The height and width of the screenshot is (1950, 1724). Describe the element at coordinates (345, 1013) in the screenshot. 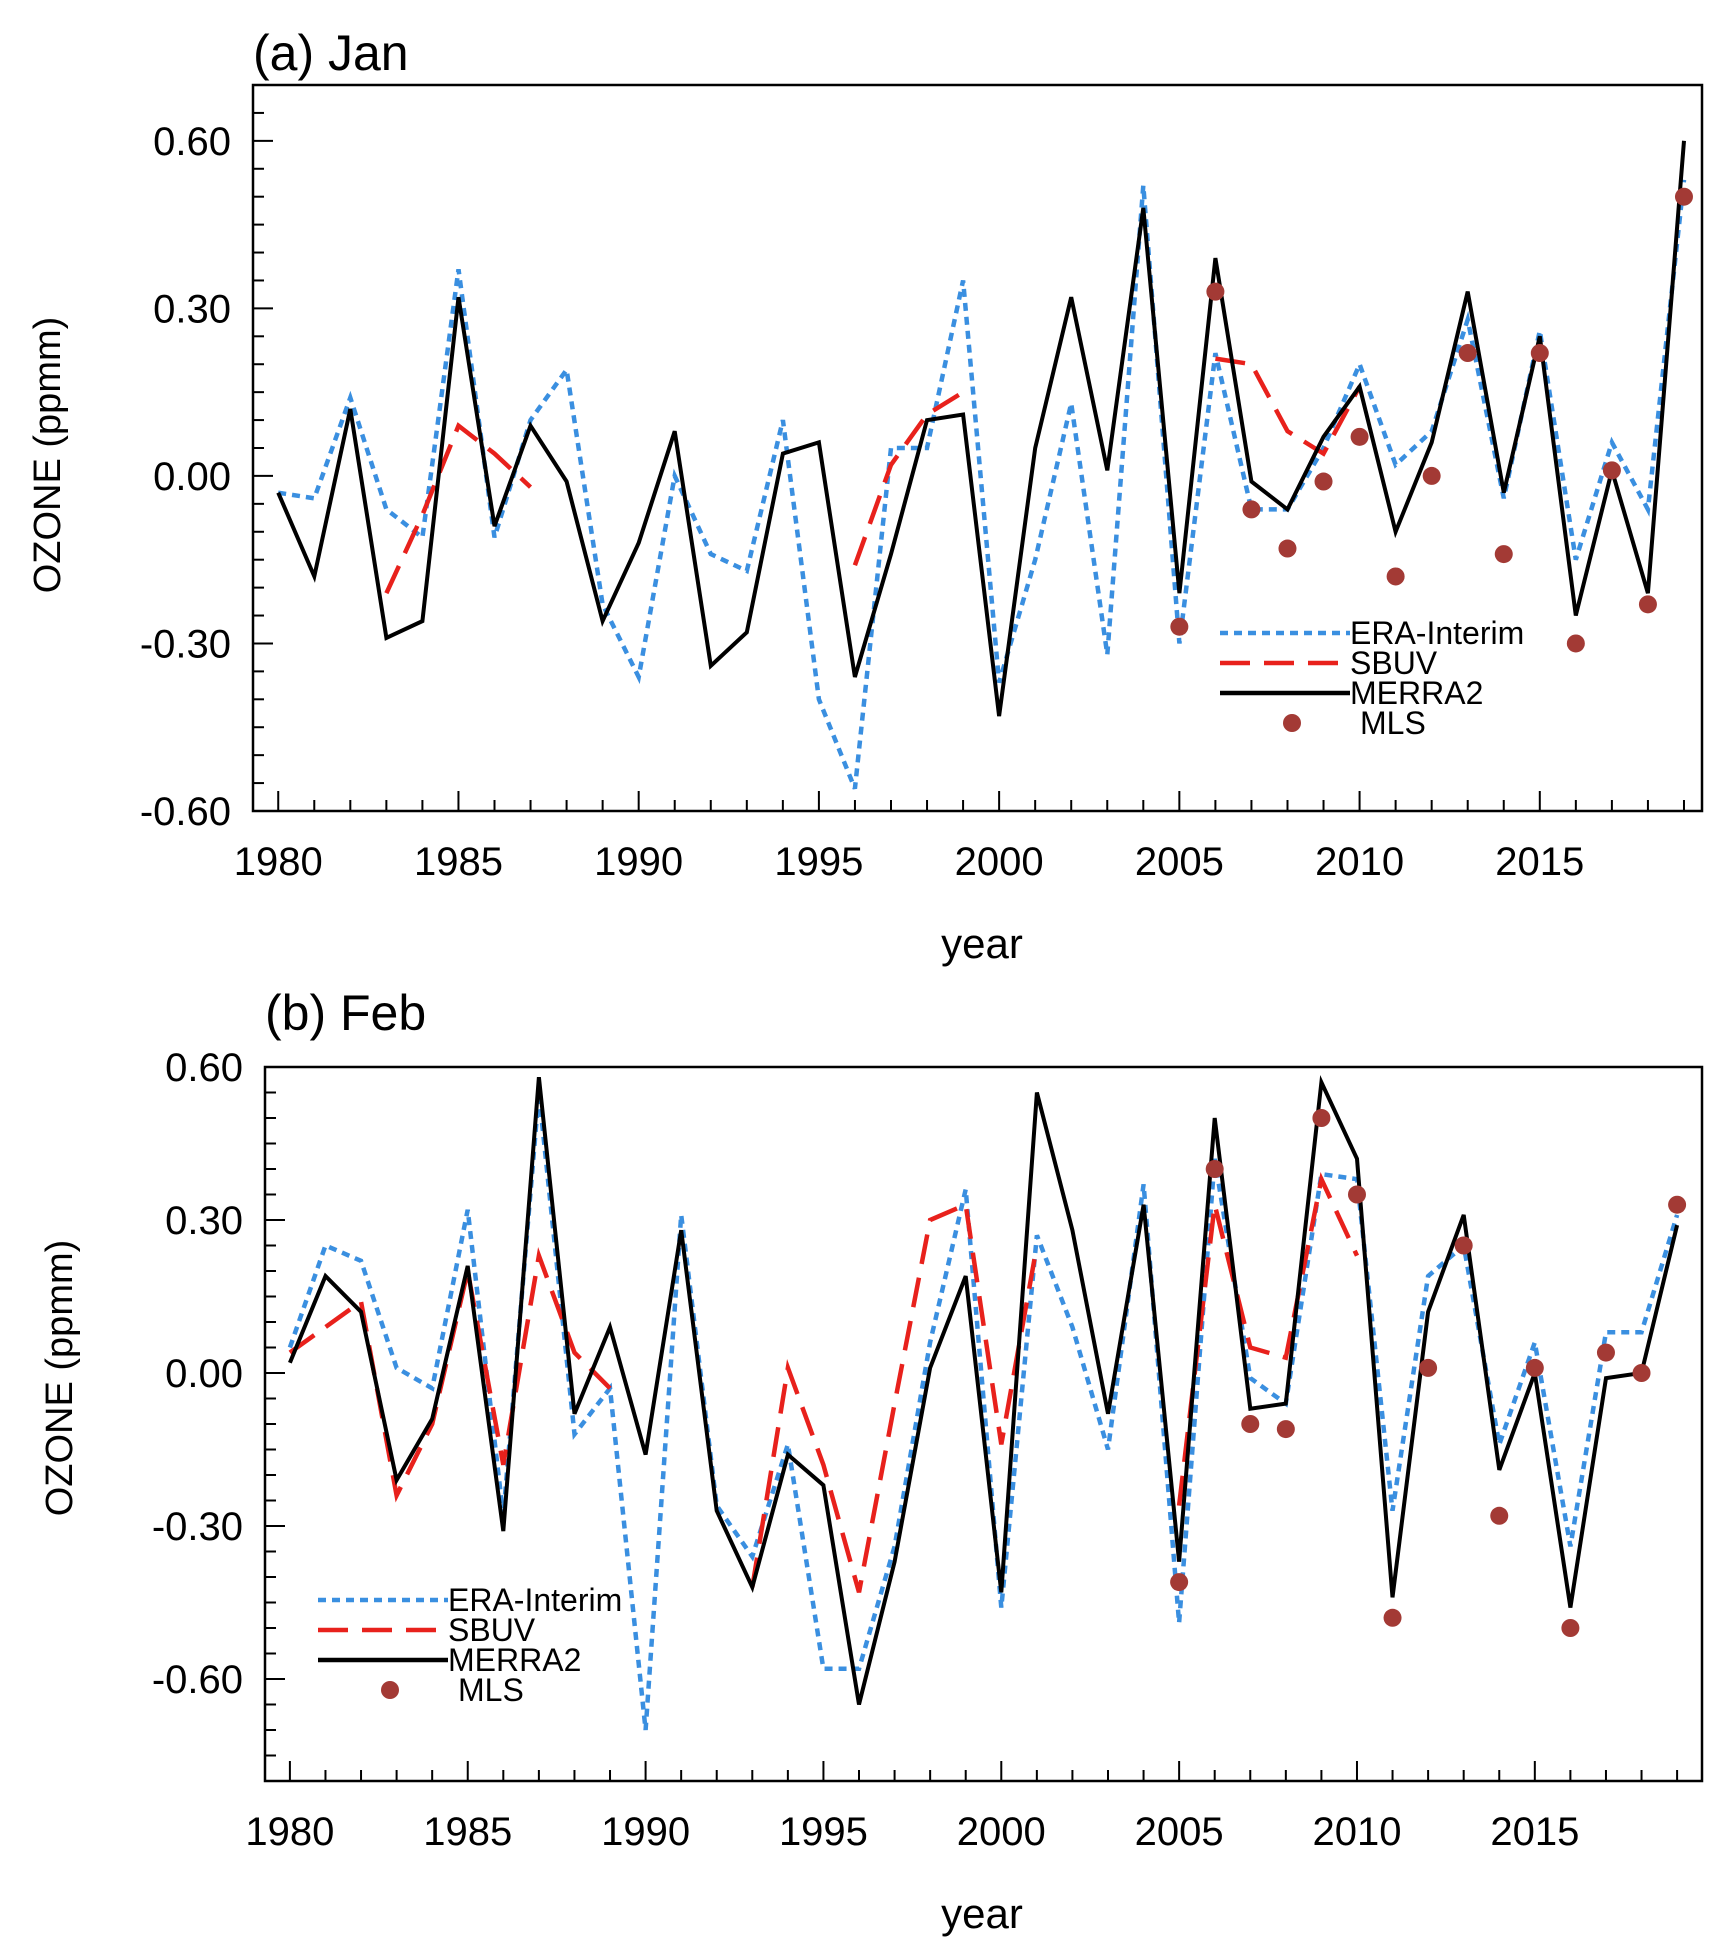

I see `panel-title: (b) Feb` at that location.